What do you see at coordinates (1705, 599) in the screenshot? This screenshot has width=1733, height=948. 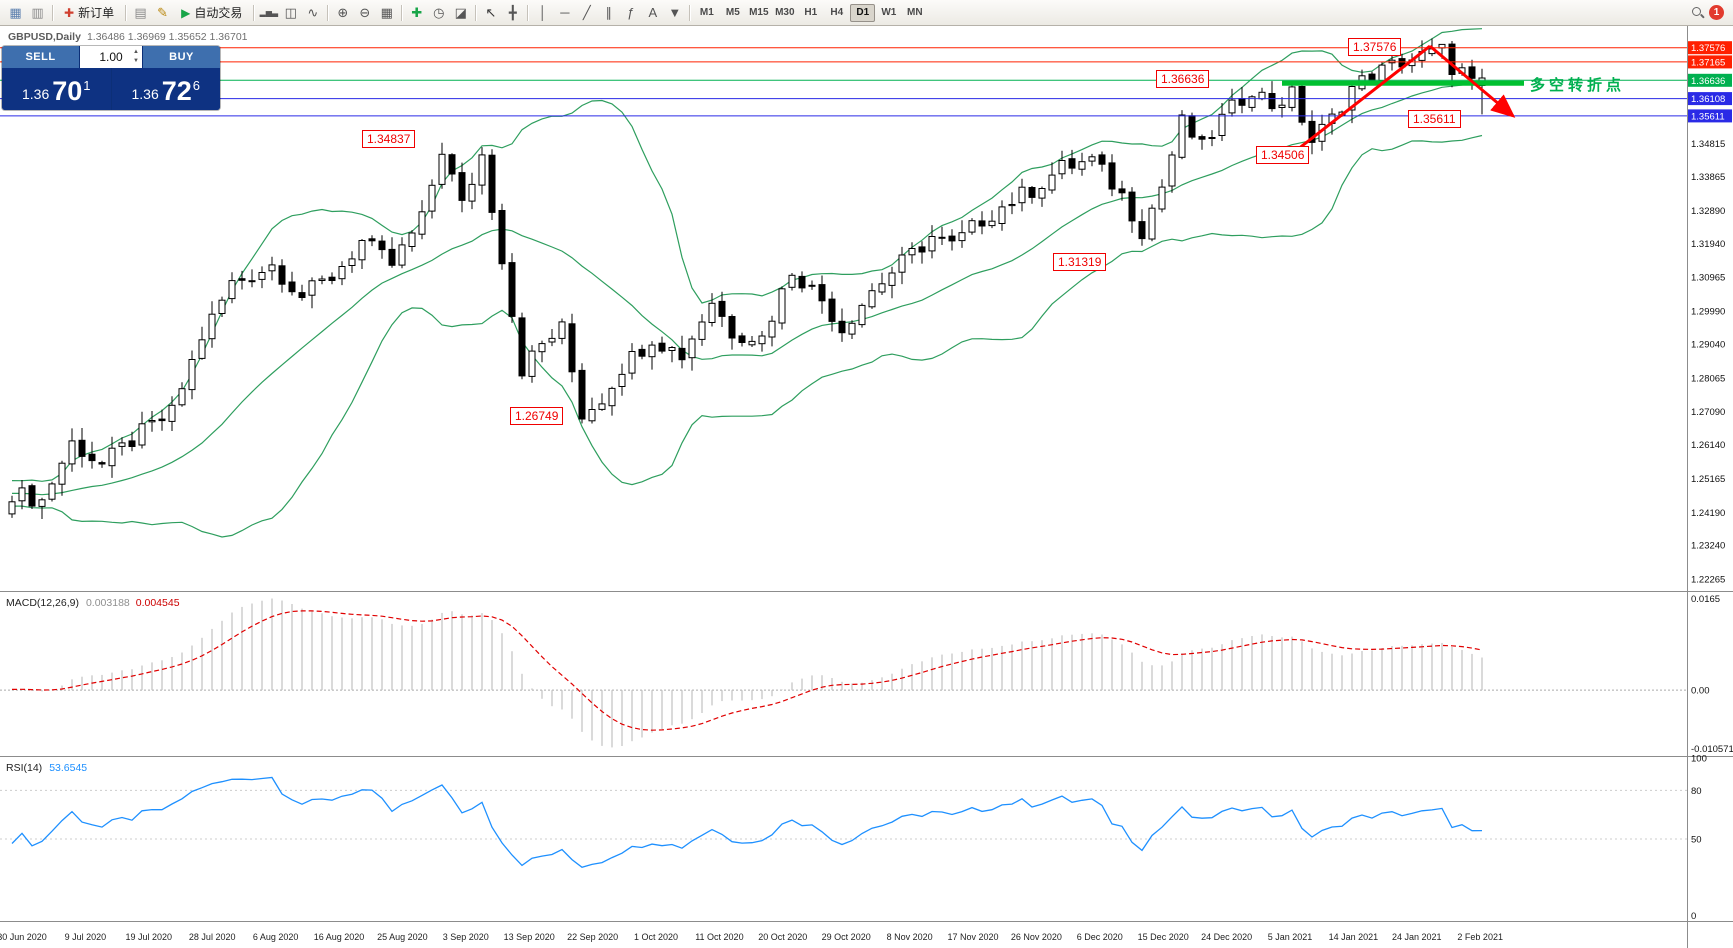 I see `svg-text: 0.0165` at bounding box center [1705, 599].